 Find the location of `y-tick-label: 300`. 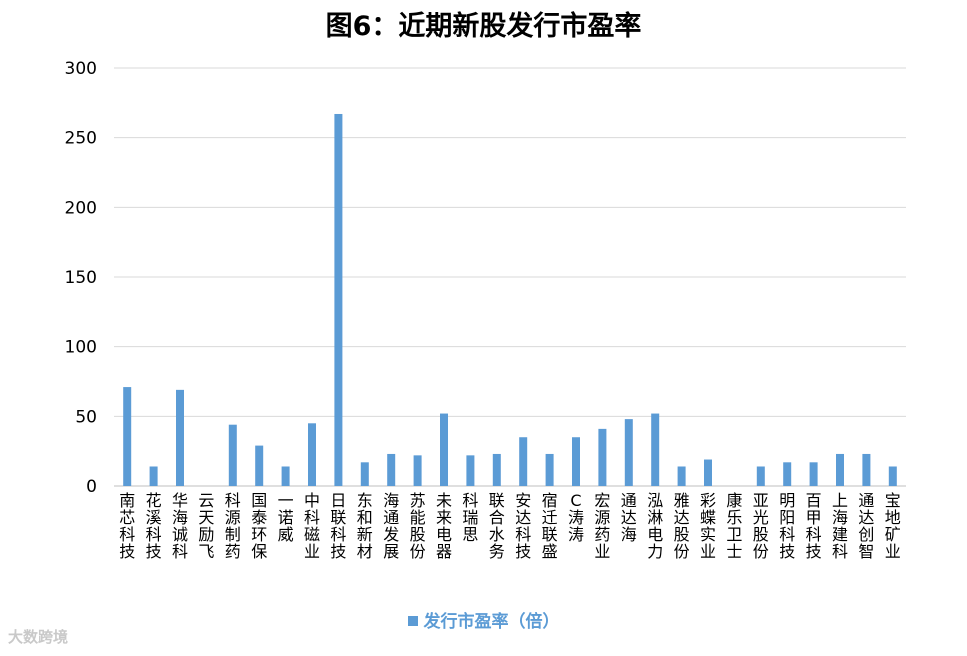

y-tick-label: 300 is located at coordinates (81, 69).